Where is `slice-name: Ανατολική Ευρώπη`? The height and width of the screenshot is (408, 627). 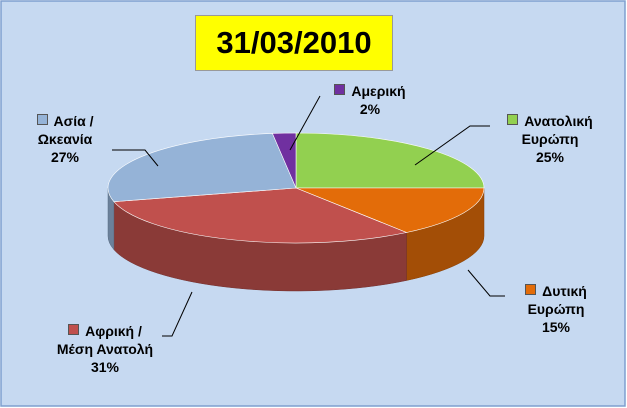 slice-name: Ανατολική Ευρώπη is located at coordinates (557, 130).